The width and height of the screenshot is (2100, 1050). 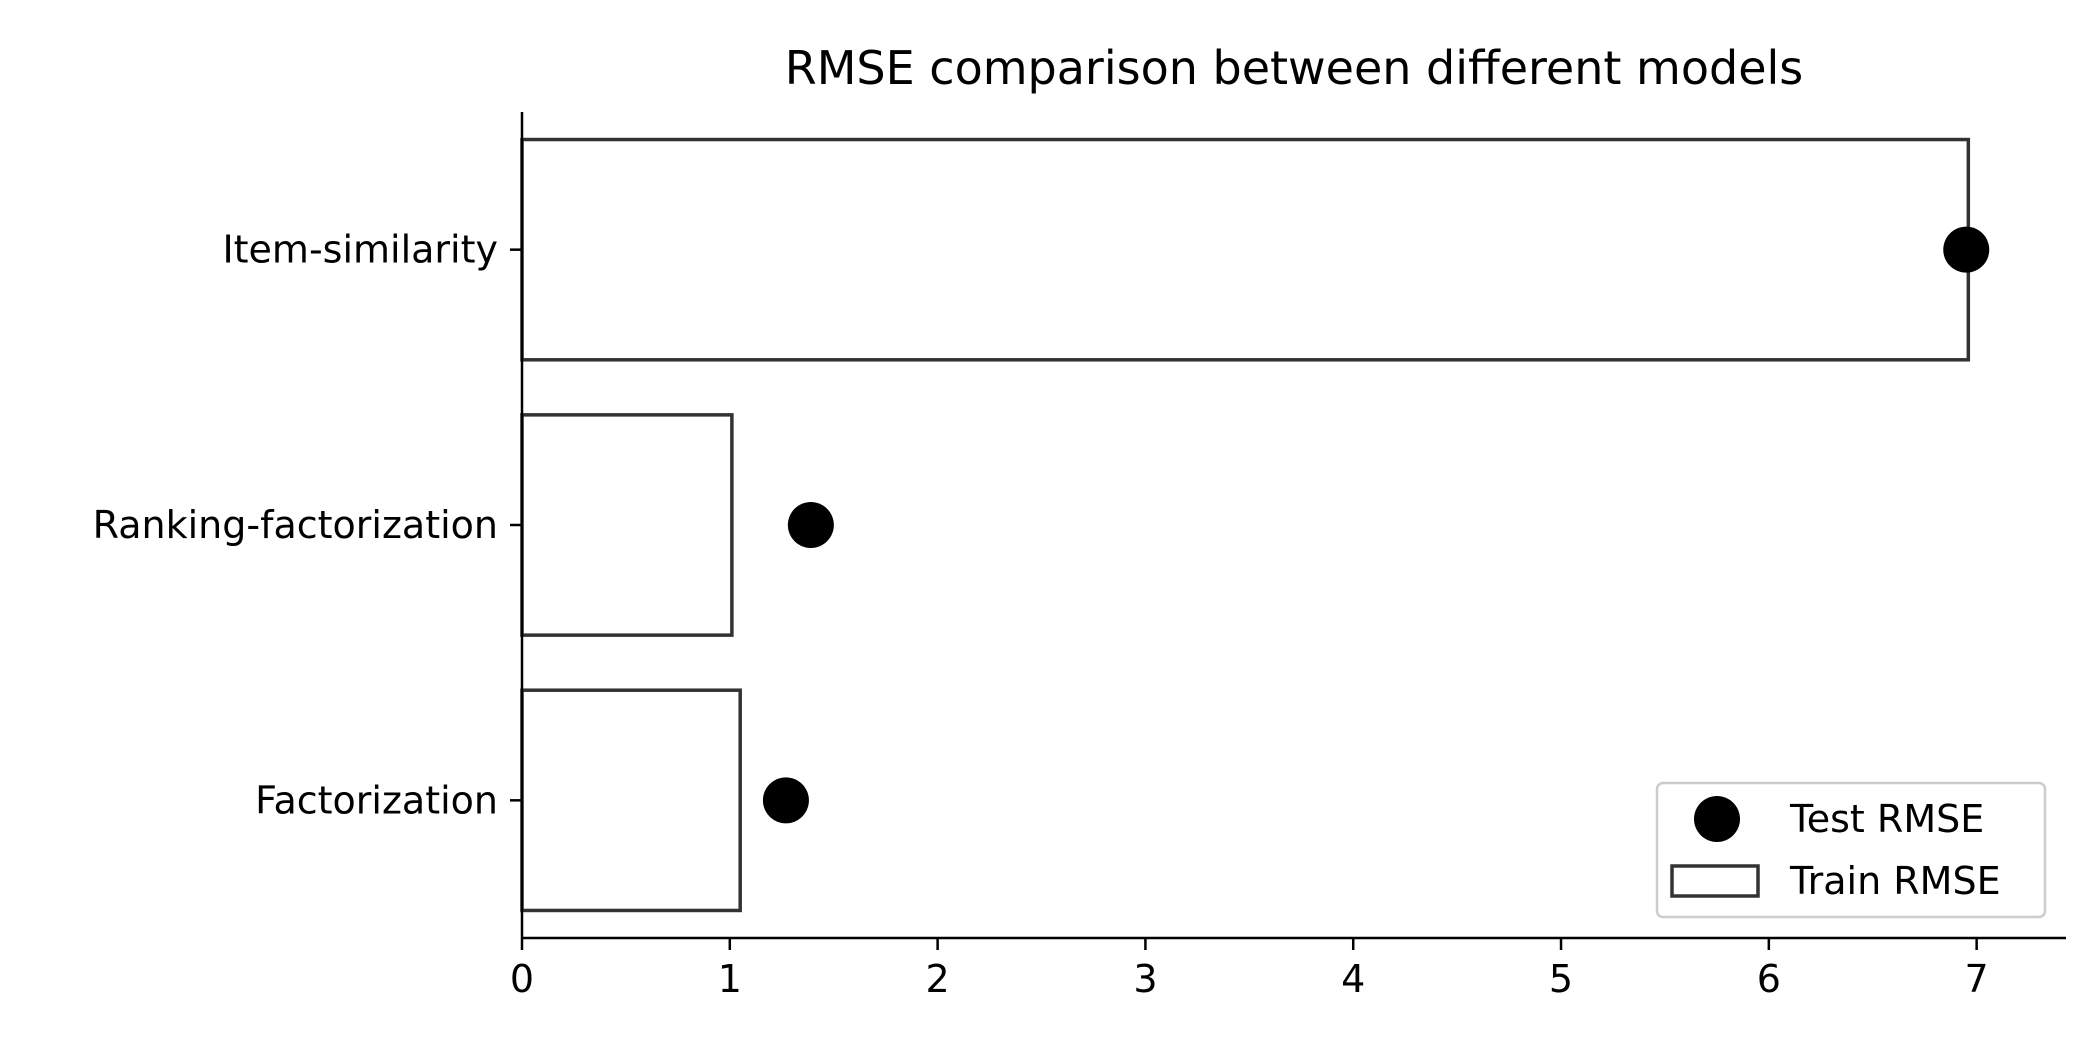 What do you see at coordinates (1886, 819) in the screenshot?
I see `legend-label-0: Test RMSE` at bounding box center [1886, 819].